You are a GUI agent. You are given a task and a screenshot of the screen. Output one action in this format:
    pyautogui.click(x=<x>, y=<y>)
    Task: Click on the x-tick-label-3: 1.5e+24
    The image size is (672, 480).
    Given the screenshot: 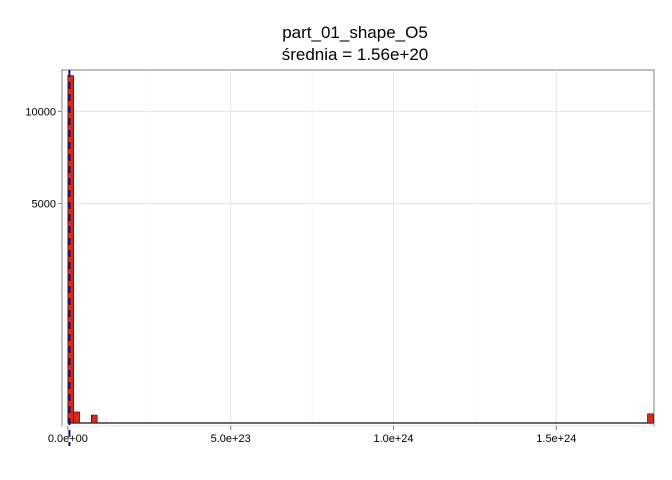 What is the action you would take?
    pyautogui.click(x=556, y=439)
    